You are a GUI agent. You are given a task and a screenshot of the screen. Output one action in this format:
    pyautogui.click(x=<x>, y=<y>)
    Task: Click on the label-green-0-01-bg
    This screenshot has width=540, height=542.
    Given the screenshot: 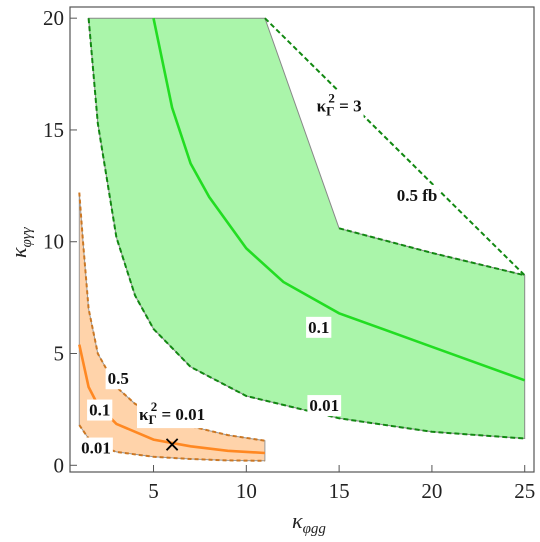 What is the action you would take?
    pyautogui.click(x=324, y=406)
    